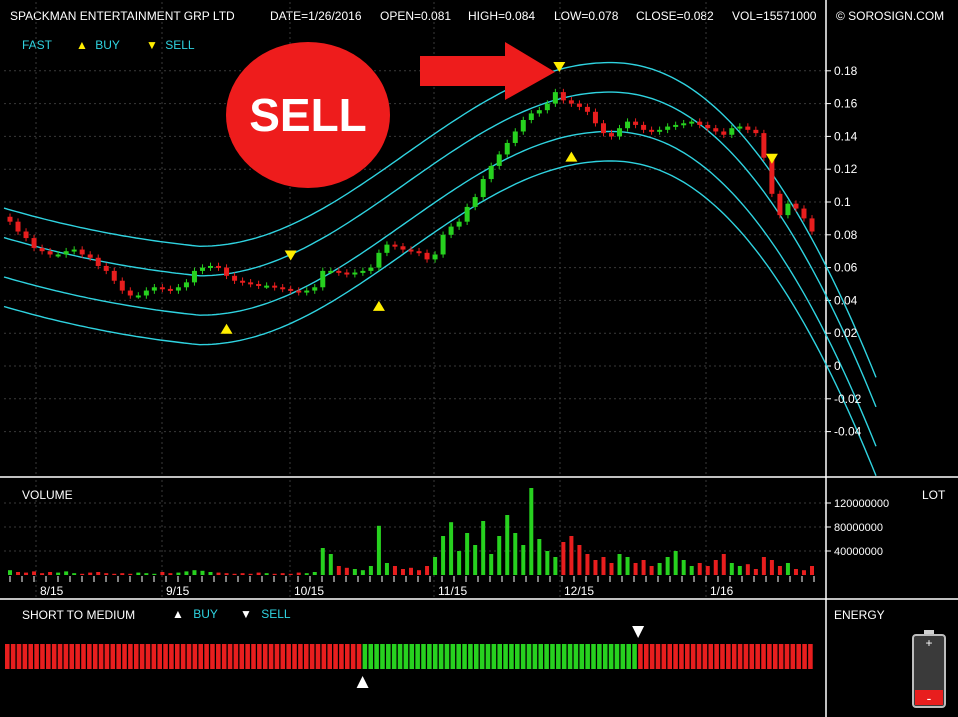  Describe the element at coordinates (411, 531) in the screenshot. I see `volume-bars` at that location.